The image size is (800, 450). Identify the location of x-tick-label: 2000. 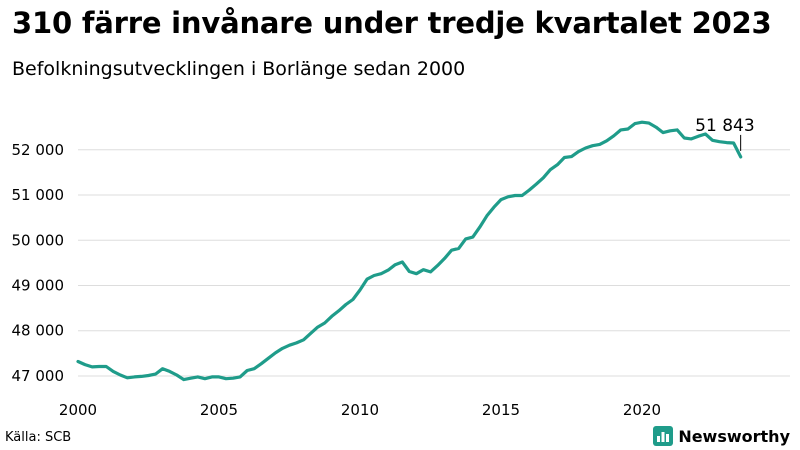
(78, 410).